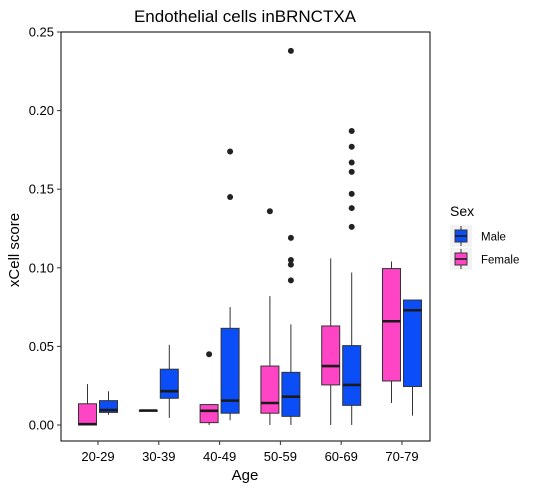 The image size is (536, 494). I want to click on x-axis: 20-29 30-39 40-49 50-59 60-69 70-79, so click(250, 452).